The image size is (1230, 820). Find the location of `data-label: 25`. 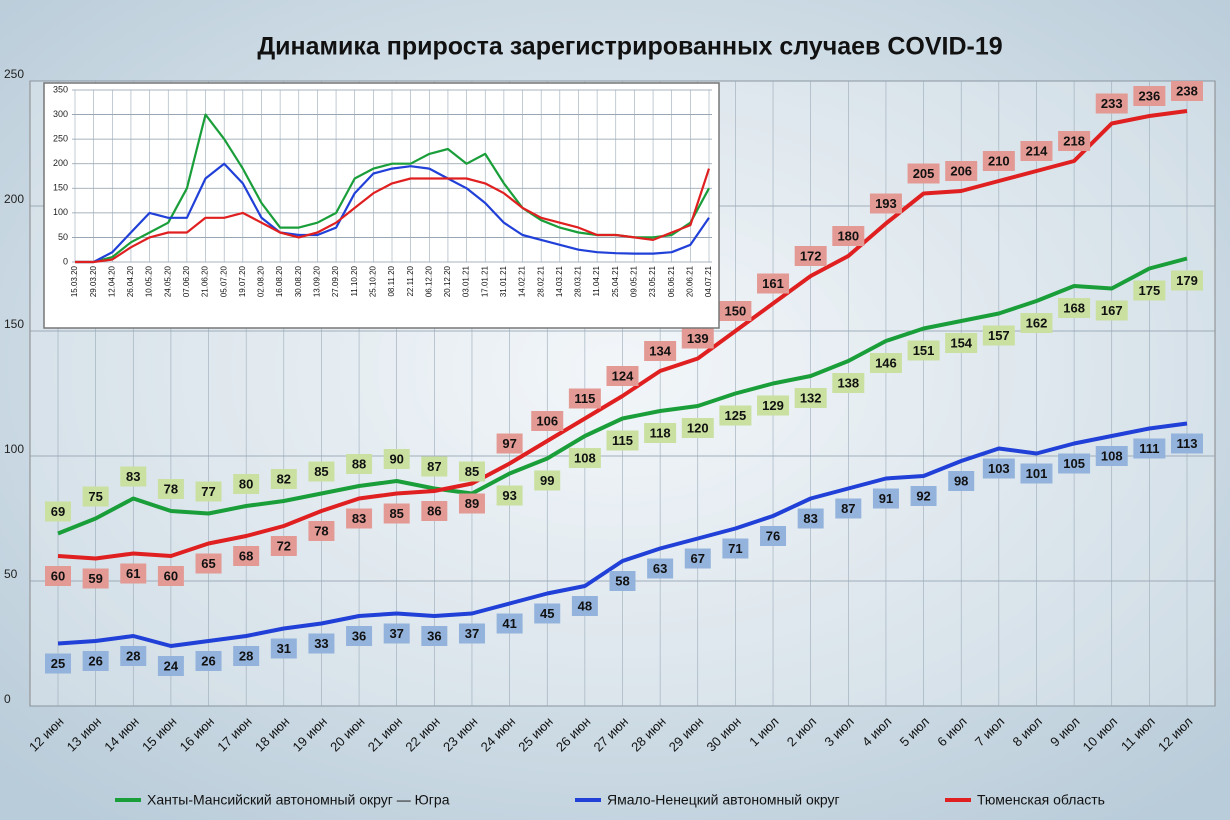

data-label: 25 is located at coordinates (58, 663).